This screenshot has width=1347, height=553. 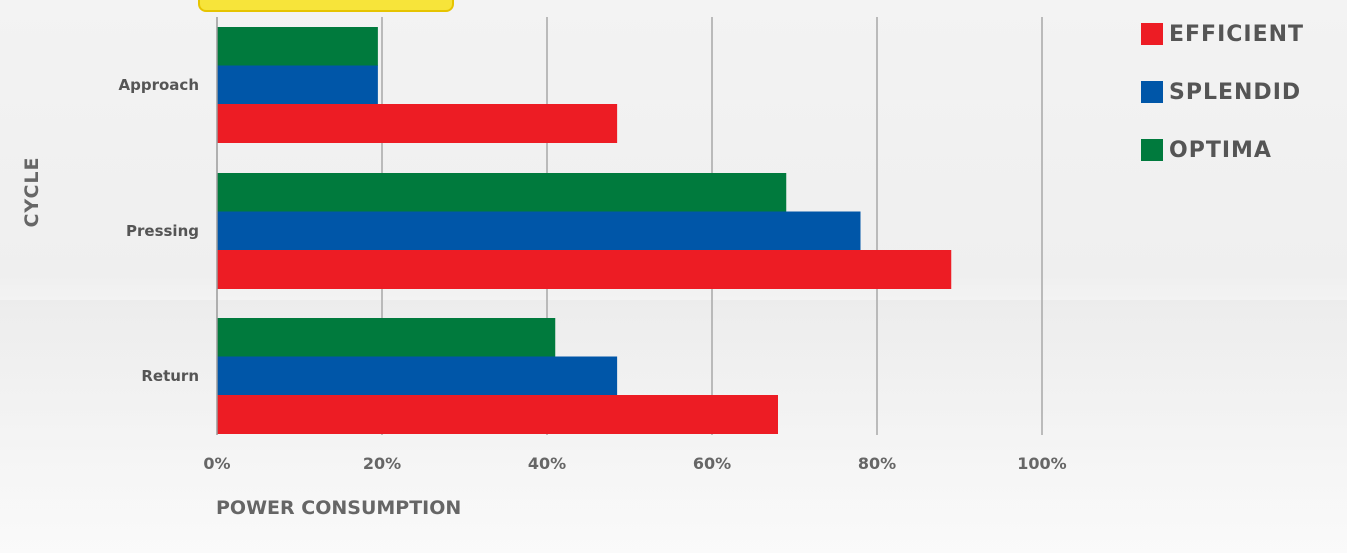 I want to click on bar-pressing-efficient, so click(x=584, y=269).